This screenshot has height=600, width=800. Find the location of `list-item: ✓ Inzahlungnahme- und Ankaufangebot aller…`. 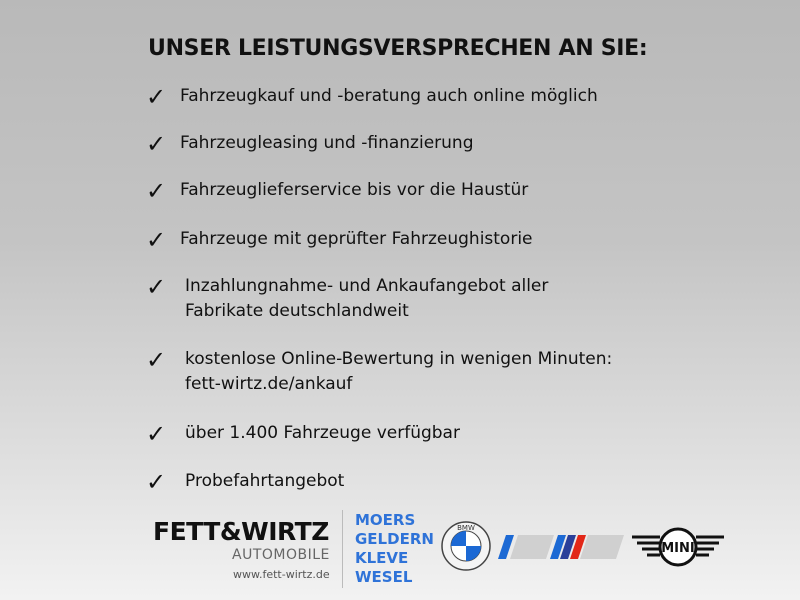

list-item: ✓ Inzahlungnahme- und Ankaufangebot aller… is located at coordinates (347, 299).